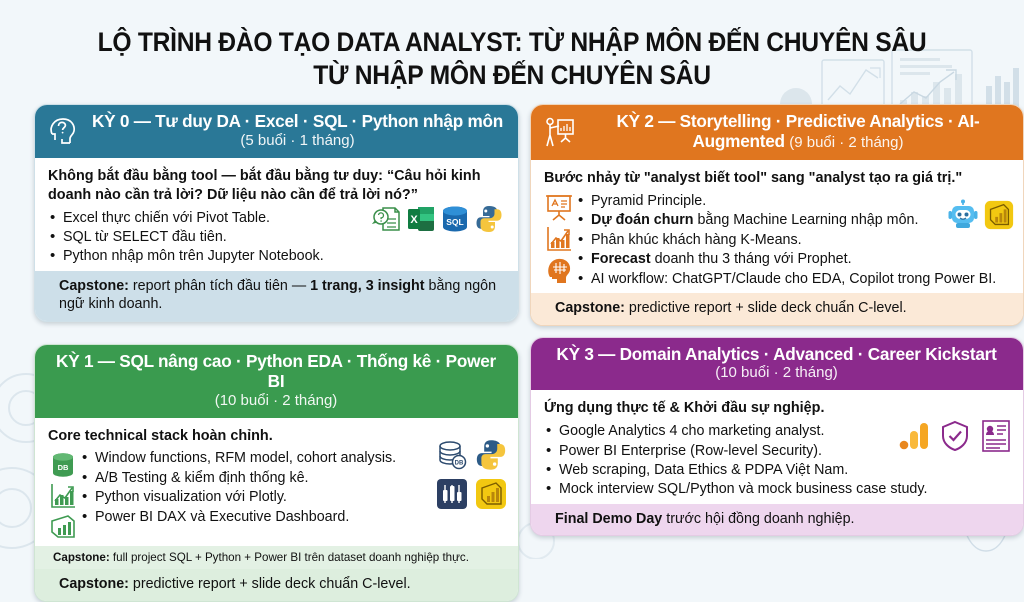  Describe the element at coordinates (367, 285) in the screenshot. I see `capstone-bold: 1 trang, 3 insight` at that location.